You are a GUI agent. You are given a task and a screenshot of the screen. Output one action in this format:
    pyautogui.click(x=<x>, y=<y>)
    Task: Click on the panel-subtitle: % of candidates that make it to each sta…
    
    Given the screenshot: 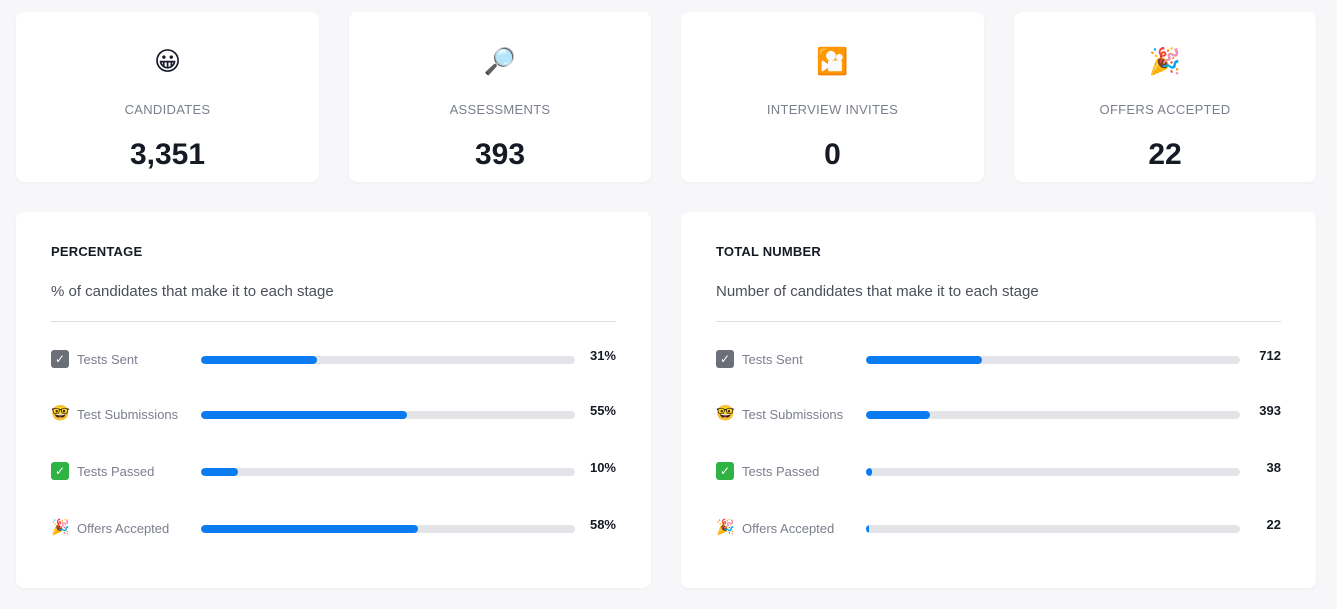 What is the action you would take?
    pyautogui.click(x=192, y=291)
    